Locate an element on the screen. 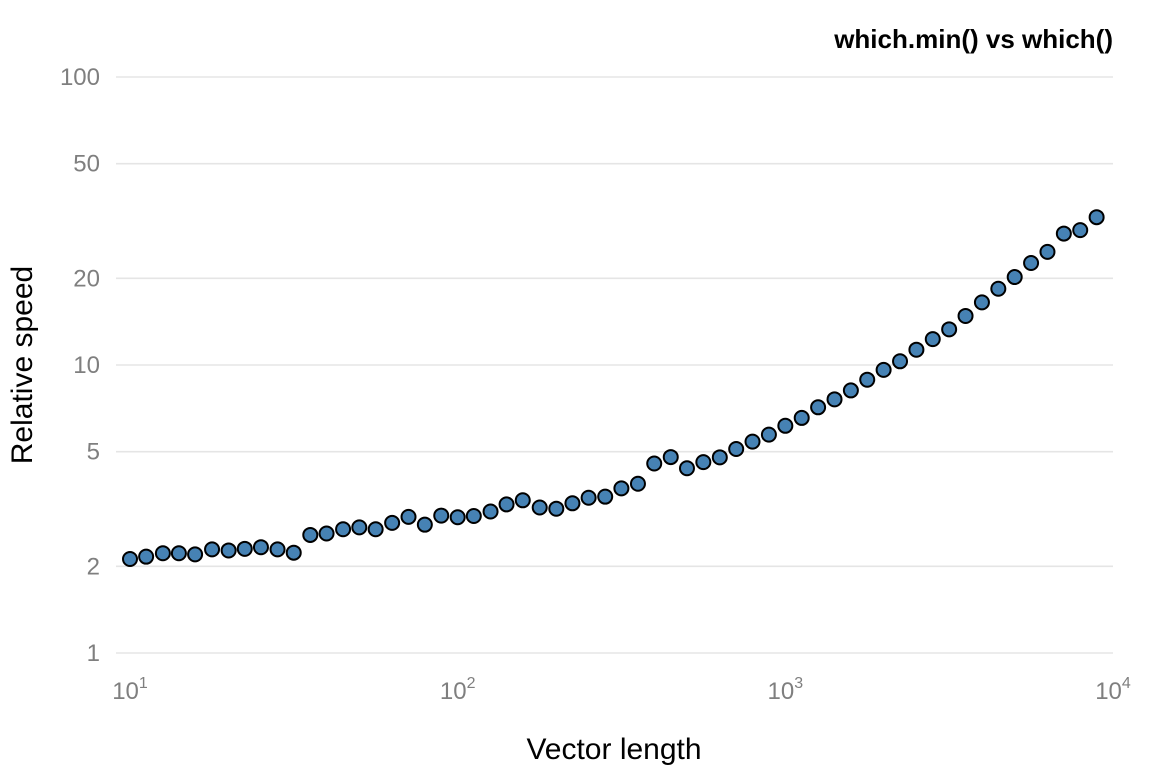 The height and width of the screenshot is (768, 1152). y-tick-label-0: 1 is located at coordinates (93, 653).